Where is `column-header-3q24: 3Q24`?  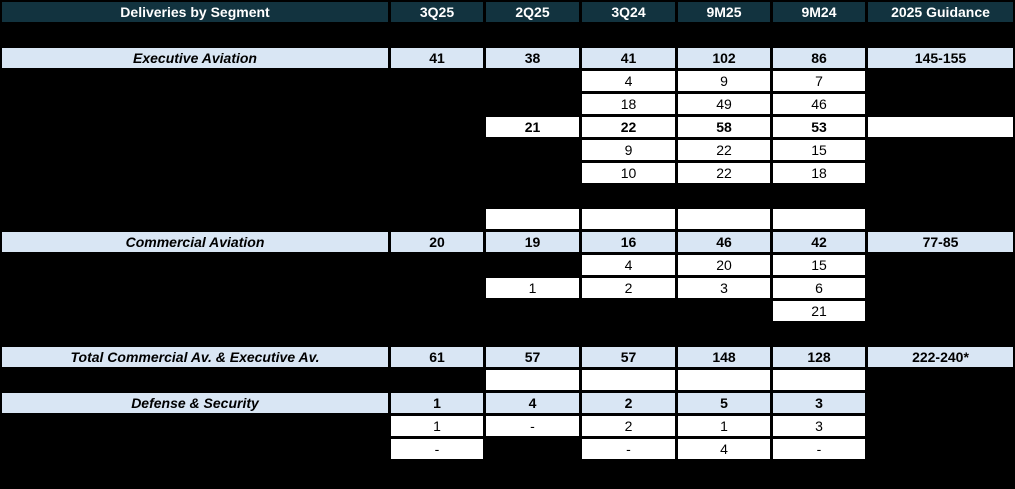 column-header-3q24: 3Q24 is located at coordinates (628, 12).